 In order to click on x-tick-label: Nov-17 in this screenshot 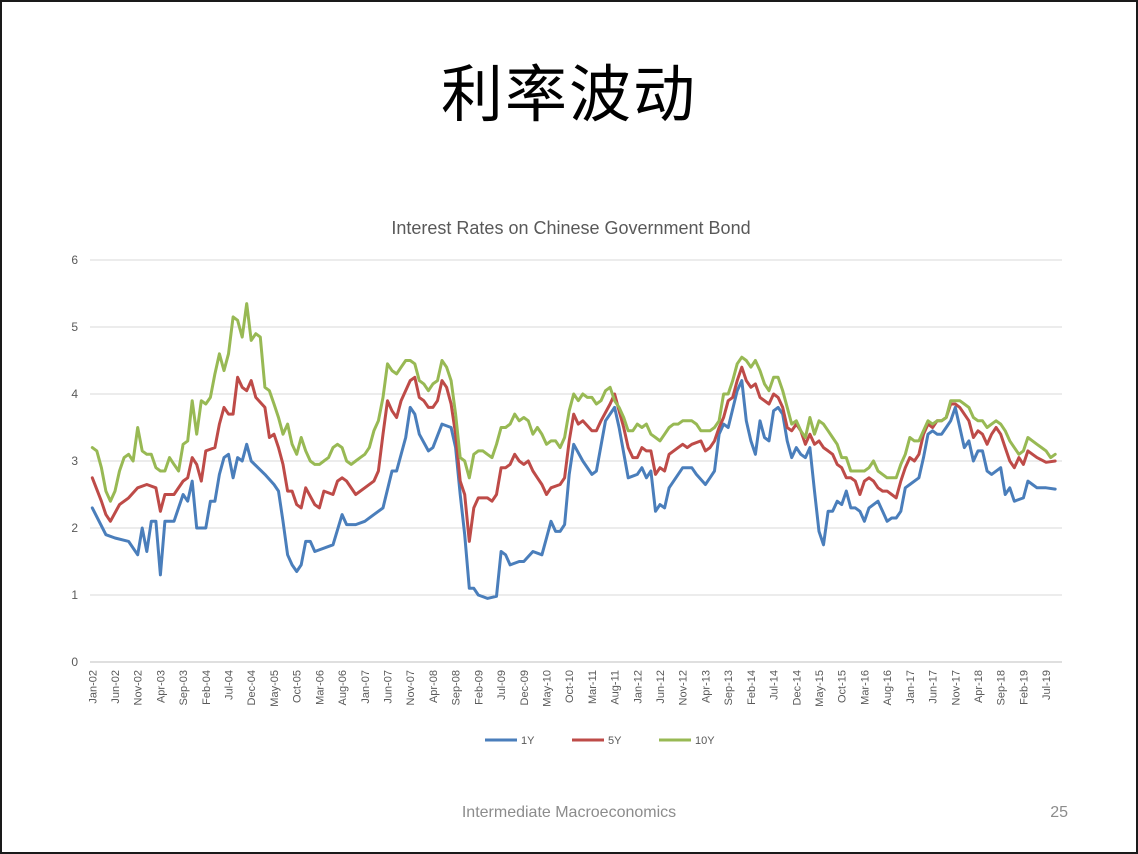, I will do `click(956, 687)`.